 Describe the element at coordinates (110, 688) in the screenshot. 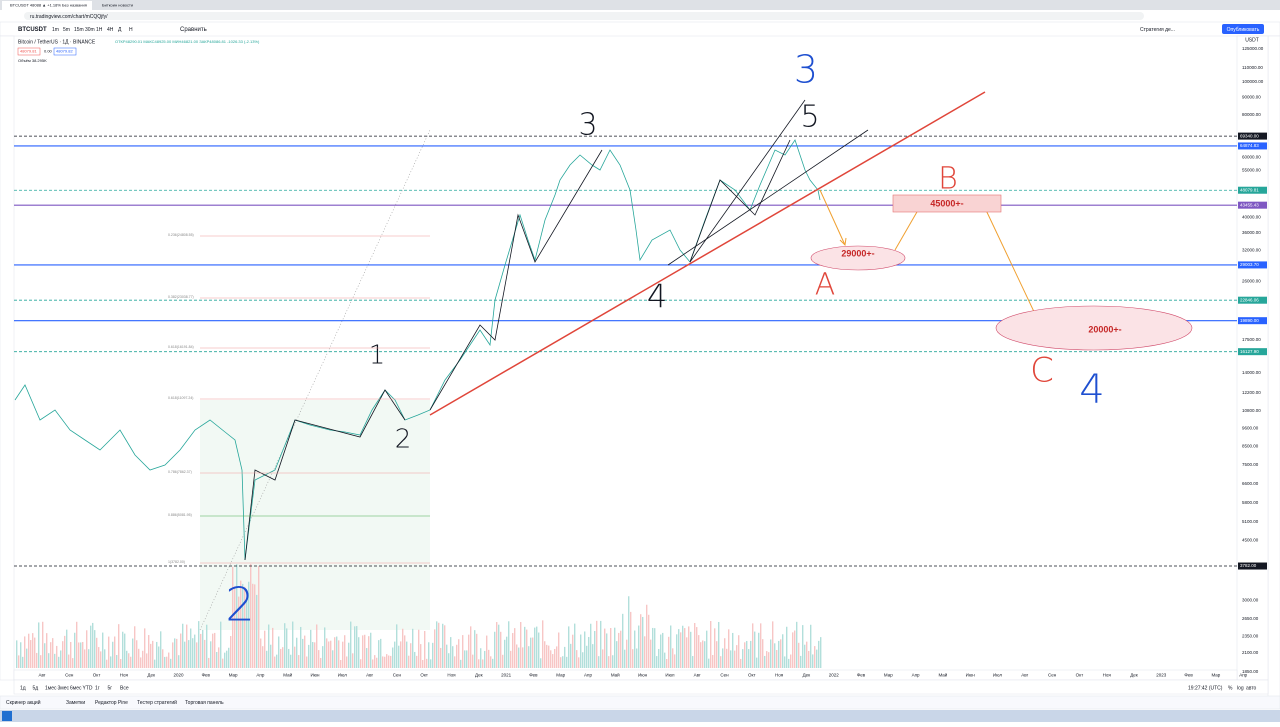

I see `range-button: 5г` at that location.